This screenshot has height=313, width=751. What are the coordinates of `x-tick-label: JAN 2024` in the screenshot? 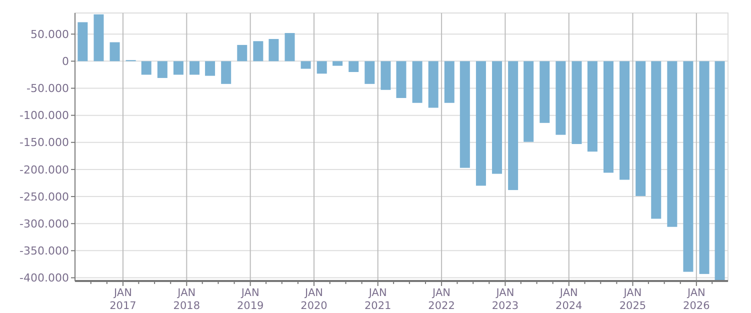 It's located at (569, 299).